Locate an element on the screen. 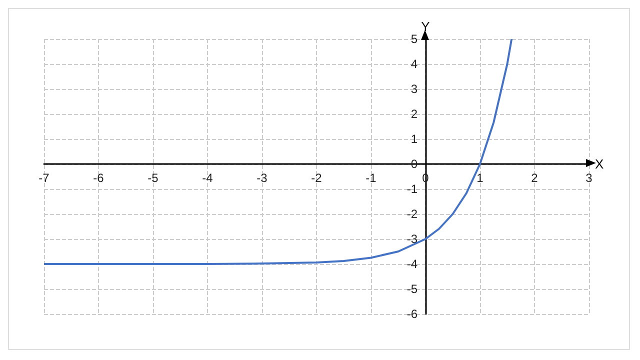 Image resolution: width=640 pixels, height=360 pixels. x-tick-label: -1 is located at coordinates (371, 178).